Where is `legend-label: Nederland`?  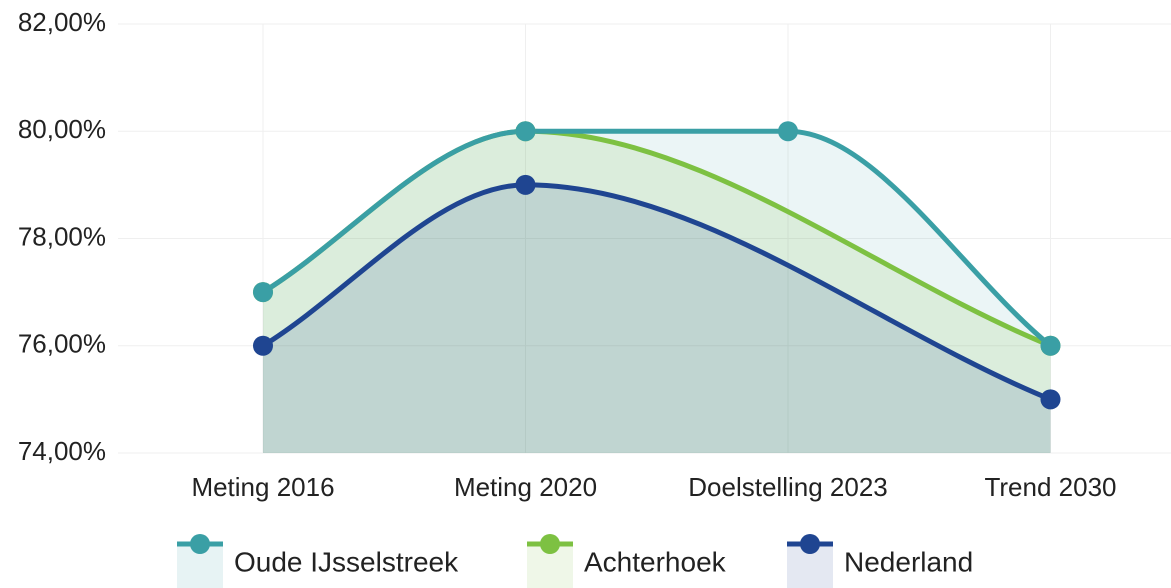
legend-label: Nederland is located at coordinates (908, 561).